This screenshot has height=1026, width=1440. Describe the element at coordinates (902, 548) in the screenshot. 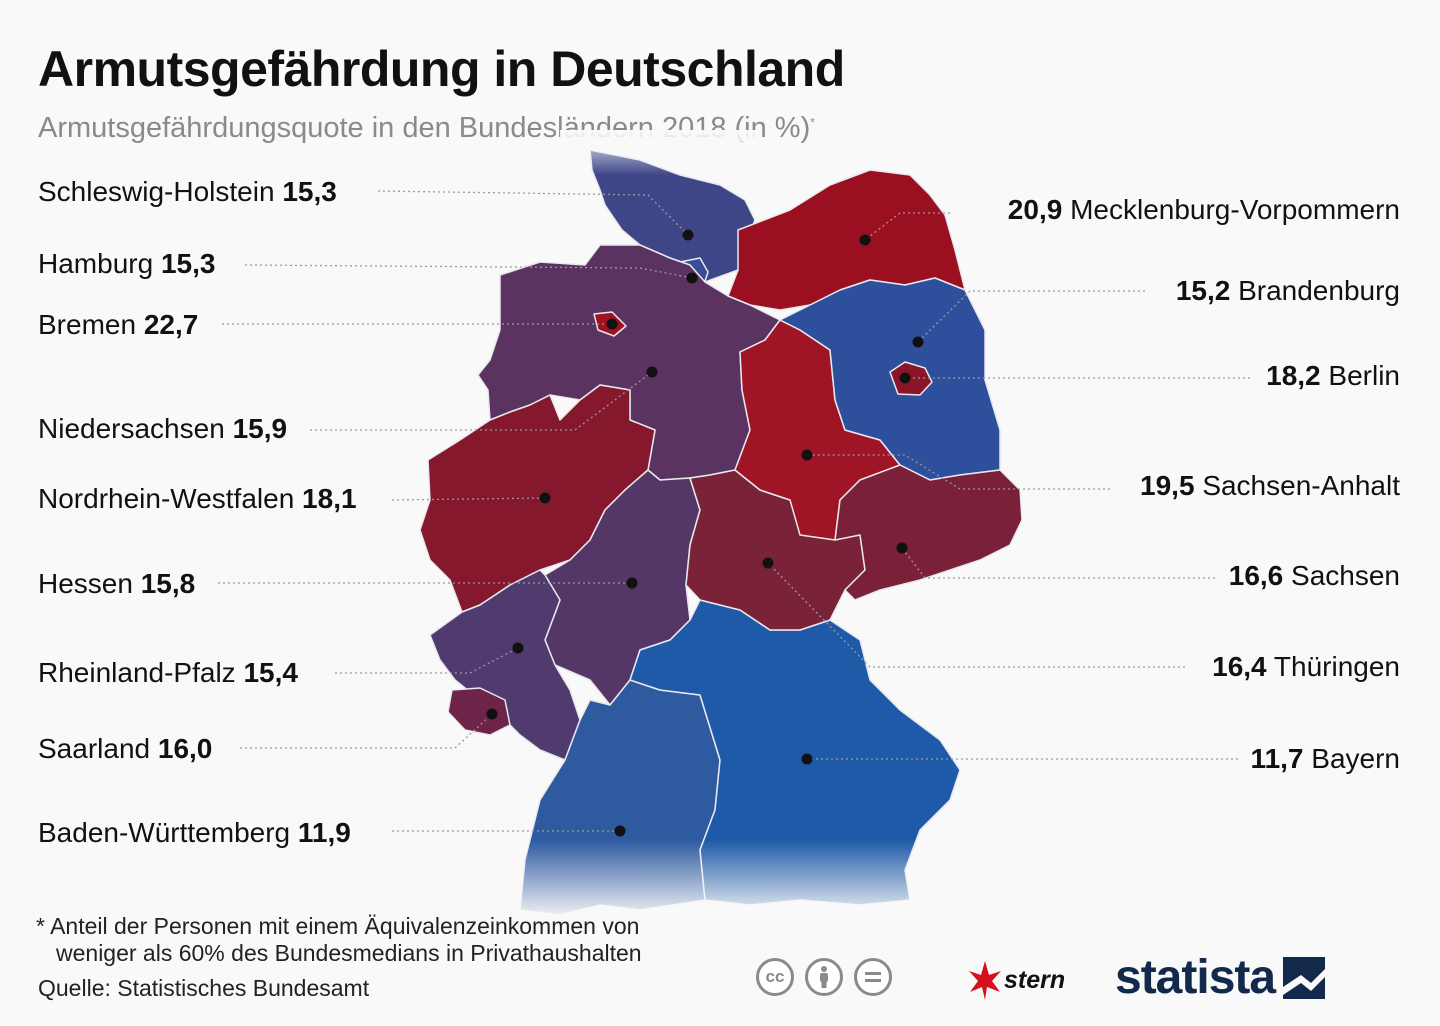

I see `marker-sachsen` at that location.